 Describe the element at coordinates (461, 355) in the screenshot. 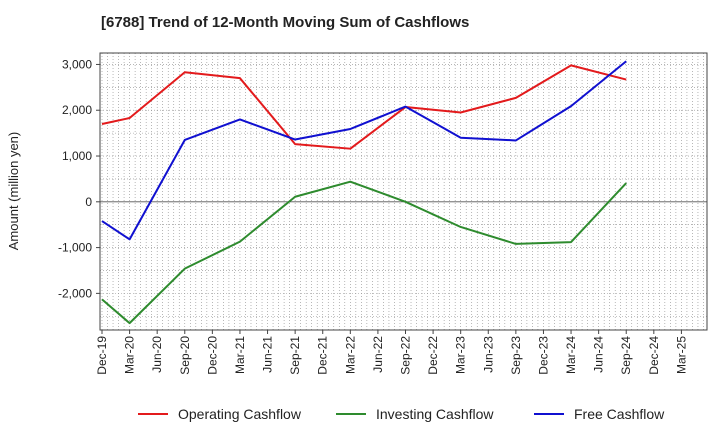

I see `x-tick-label: Mar-23` at that location.